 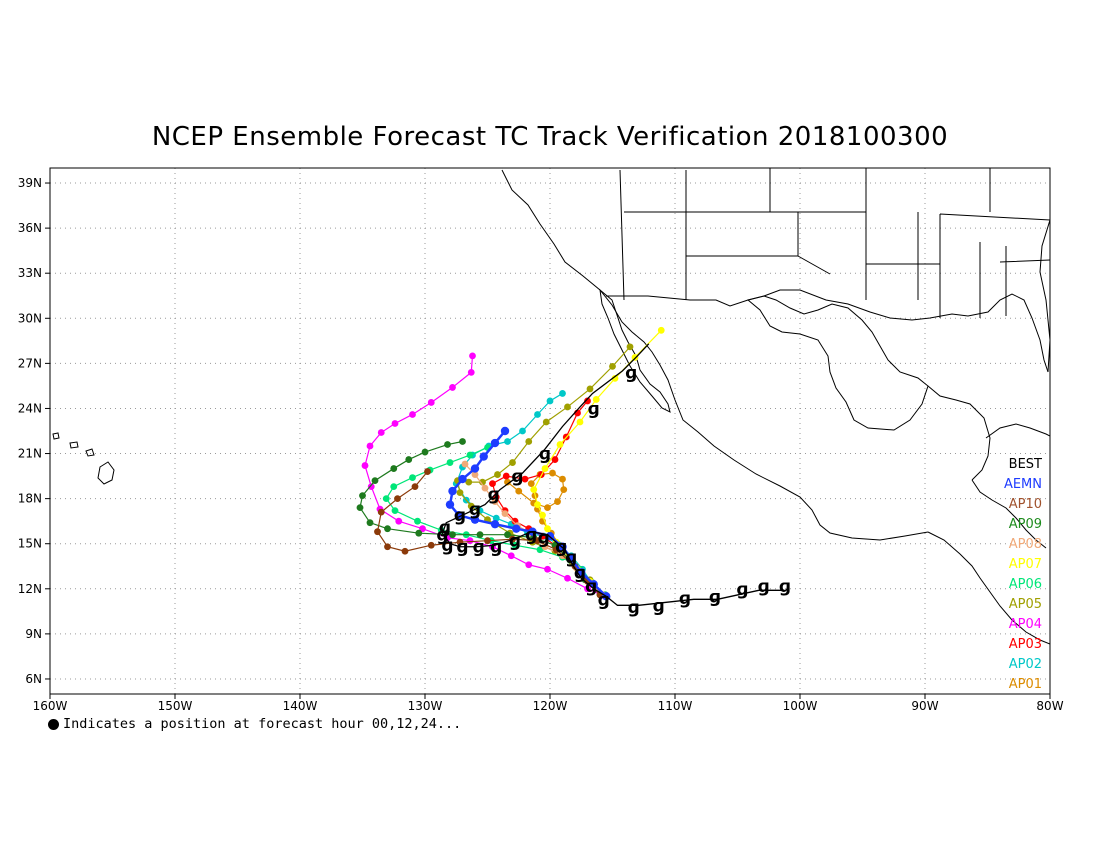 What do you see at coordinates (1009, 514) in the screenshot?
I see `coastline-caribbean-coast` at bounding box center [1009, 514].